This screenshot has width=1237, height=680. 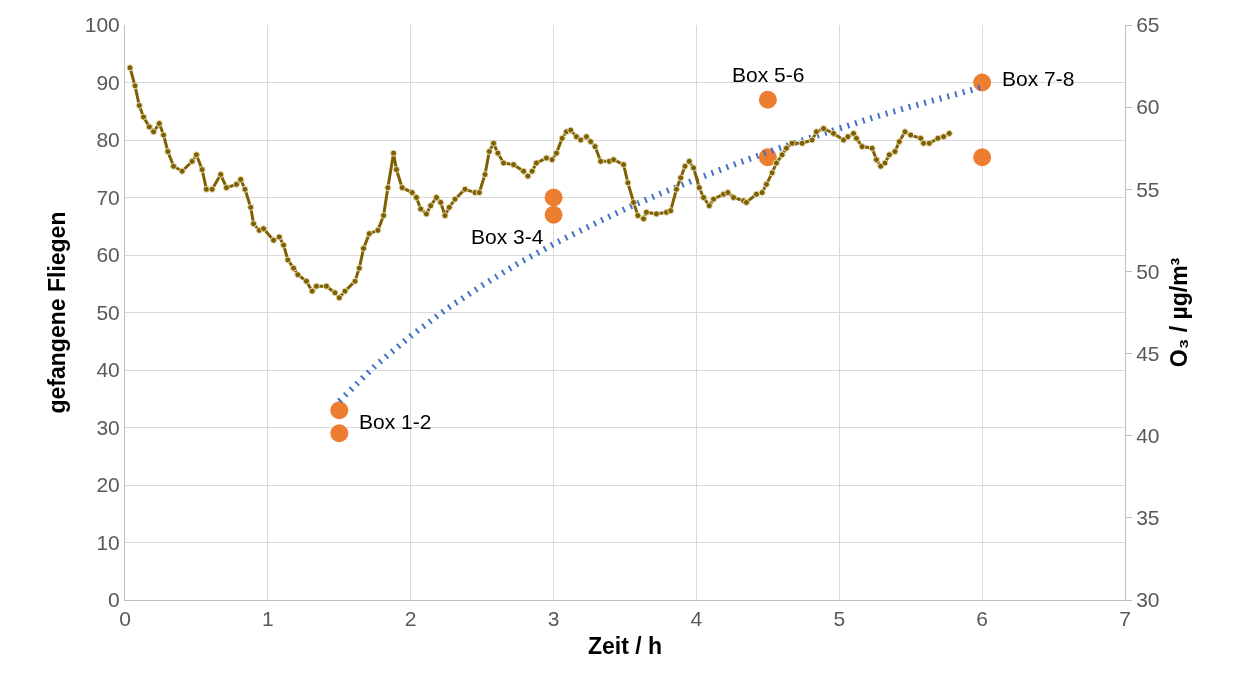 What do you see at coordinates (108, 82) in the screenshot?
I see `y-tick-label: 90` at bounding box center [108, 82].